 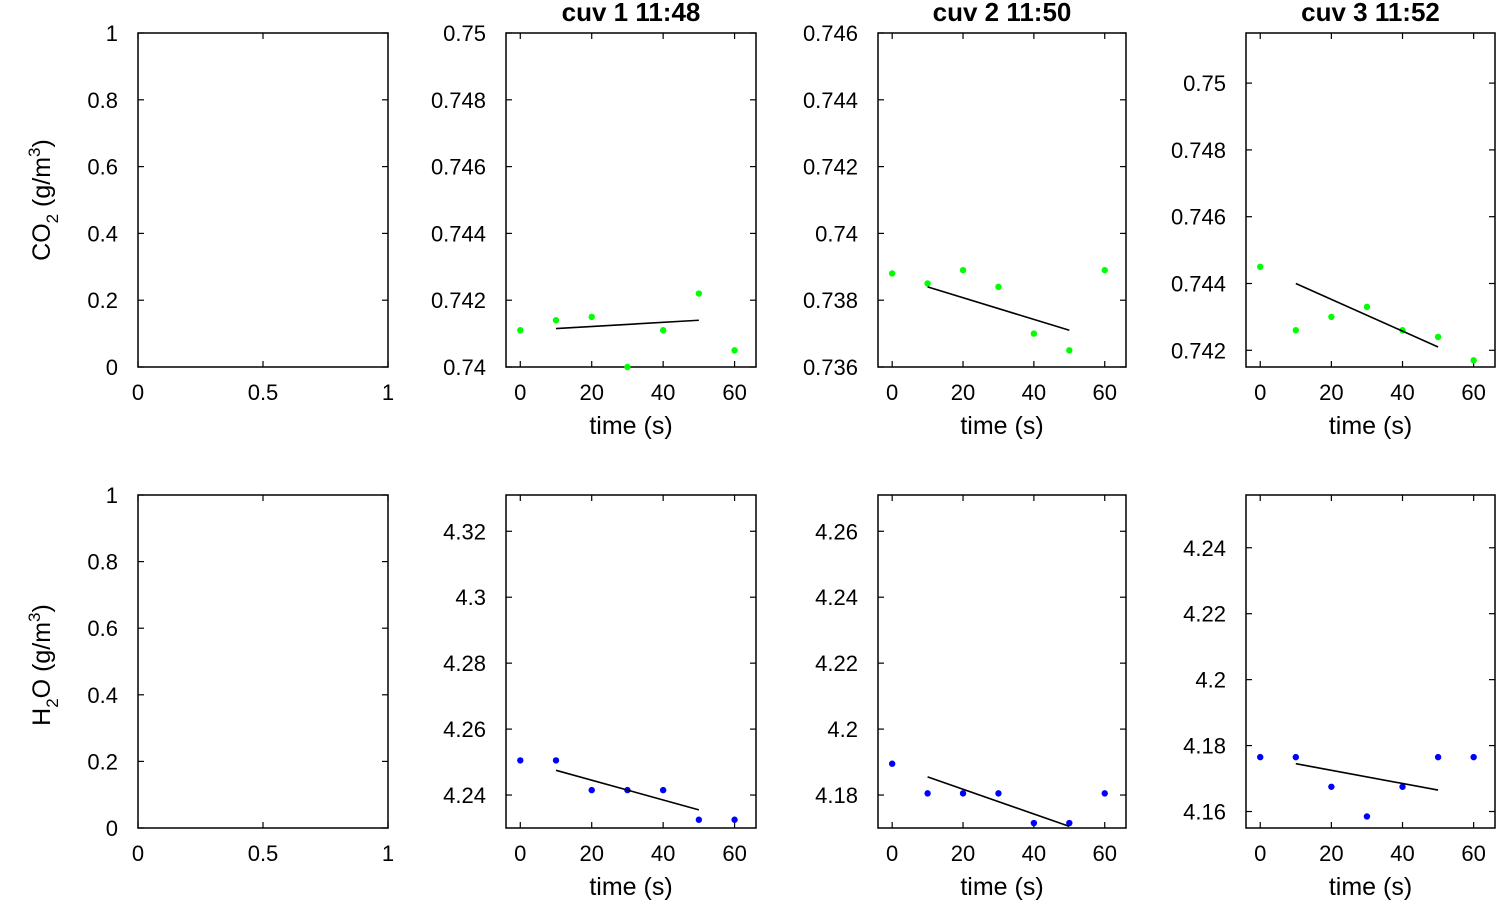 What do you see at coordinates (1204, 812) in the screenshot?
I see `y-tick-label: 4.16` at bounding box center [1204, 812].